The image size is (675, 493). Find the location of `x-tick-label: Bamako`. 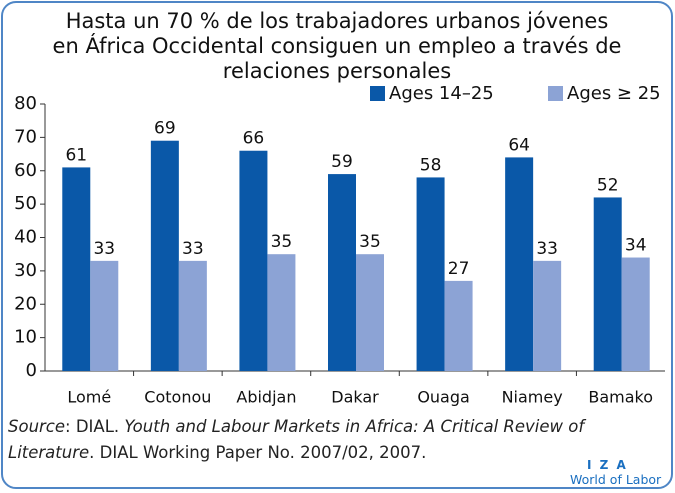

x-tick-label: Bamako is located at coordinates (620, 397).